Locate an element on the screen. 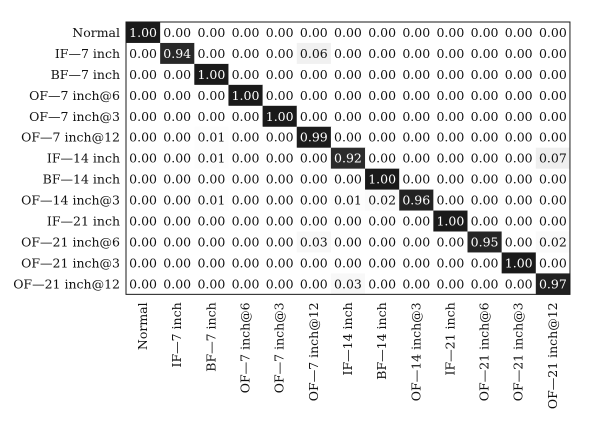 The width and height of the screenshot is (600, 438). cell-value-label: 0.07 is located at coordinates (553, 158).